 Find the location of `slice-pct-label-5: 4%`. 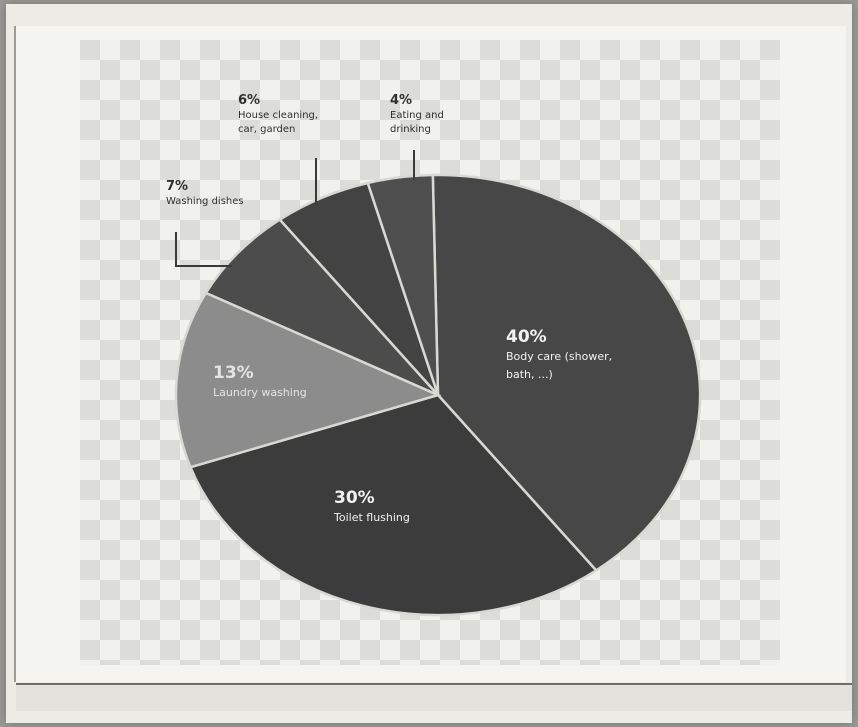

slice-pct-label-5: 4% is located at coordinates (401, 100).